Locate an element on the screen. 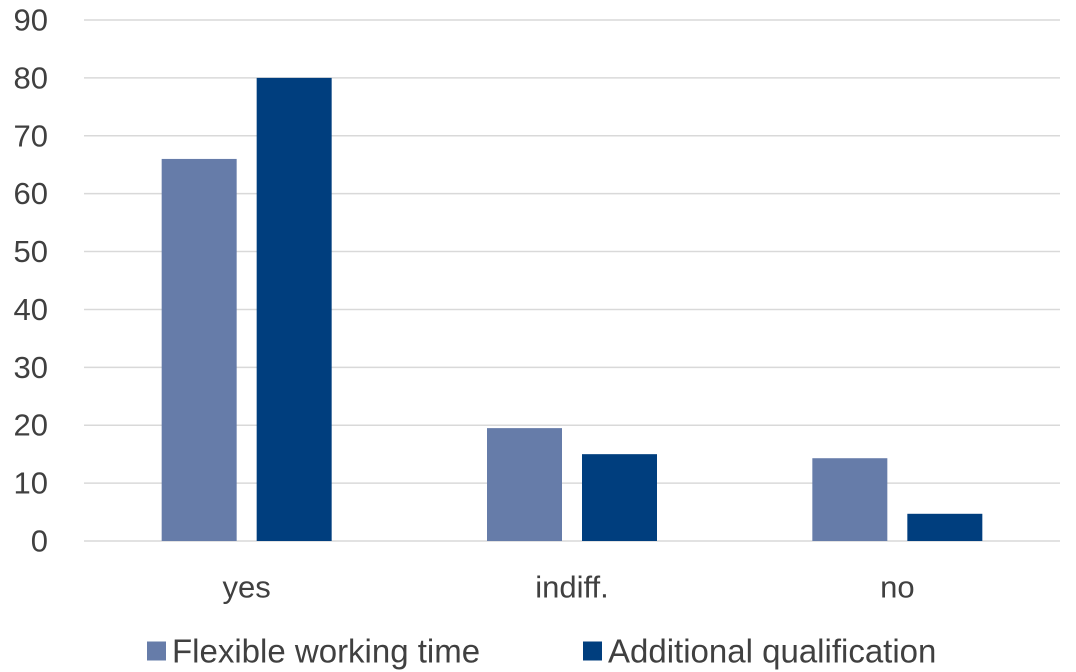 The width and height of the screenshot is (1076, 672). y-tick-label: 40 is located at coordinates (31, 309).